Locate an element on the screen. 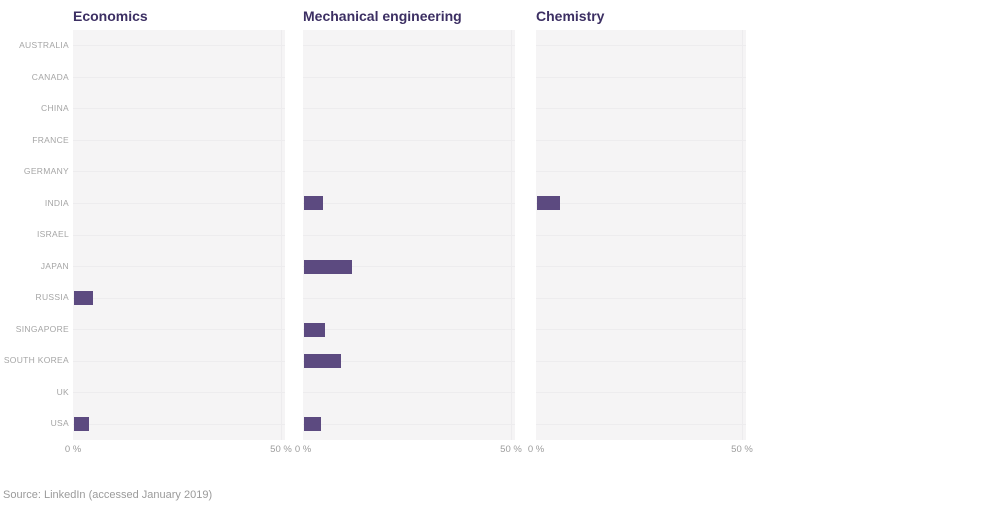 The width and height of the screenshot is (998, 509). bar-japan is located at coordinates (328, 266).